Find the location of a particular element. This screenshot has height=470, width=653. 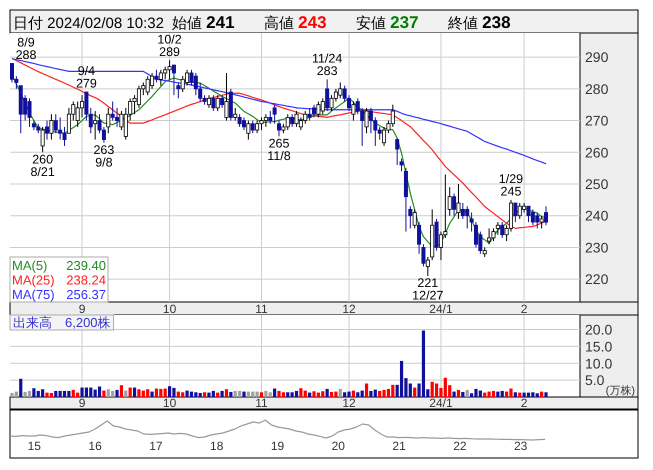

y-tick-label: 250 is located at coordinates (597, 184).